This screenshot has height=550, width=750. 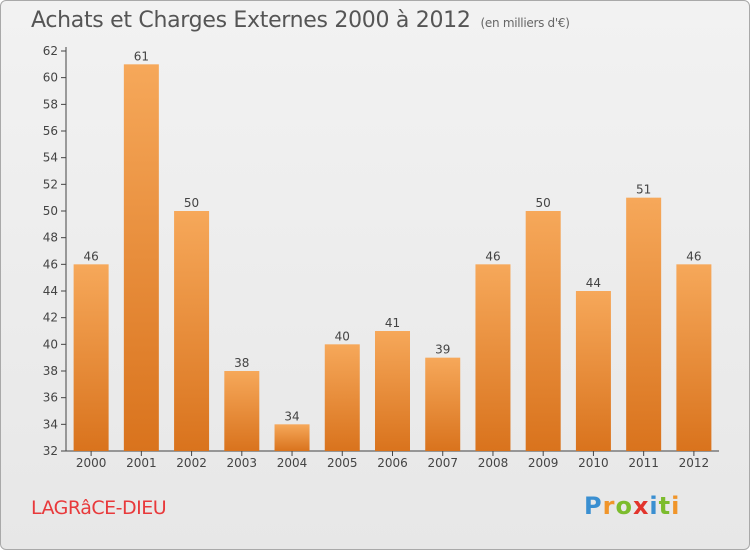 What do you see at coordinates (50, 211) in the screenshot?
I see `y-tick-label: 50` at bounding box center [50, 211].